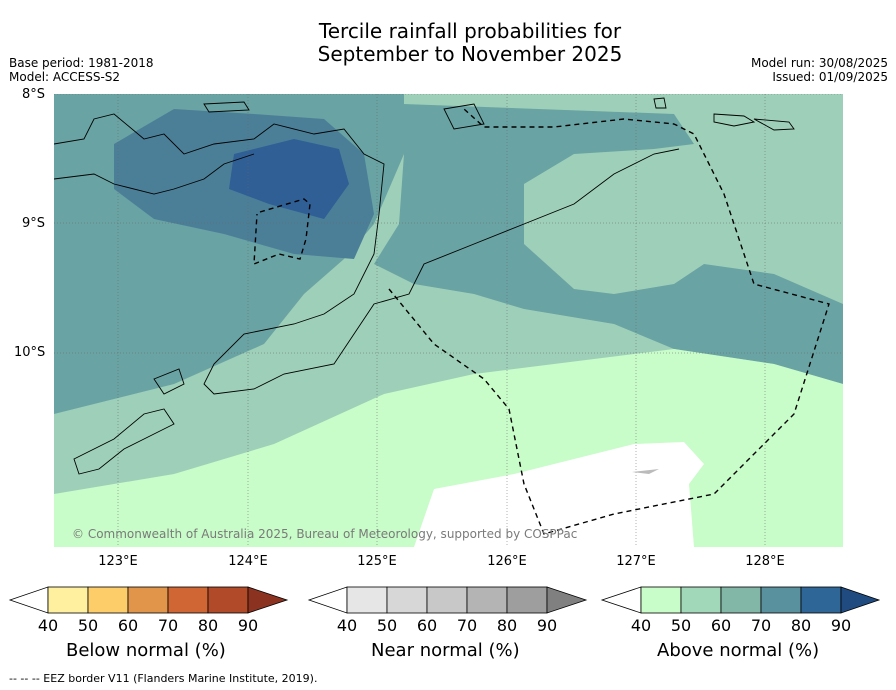 This screenshot has height=690, width=896. Describe the element at coordinates (387, 625) in the screenshot. I see `tick-near-50: 50` at that location.